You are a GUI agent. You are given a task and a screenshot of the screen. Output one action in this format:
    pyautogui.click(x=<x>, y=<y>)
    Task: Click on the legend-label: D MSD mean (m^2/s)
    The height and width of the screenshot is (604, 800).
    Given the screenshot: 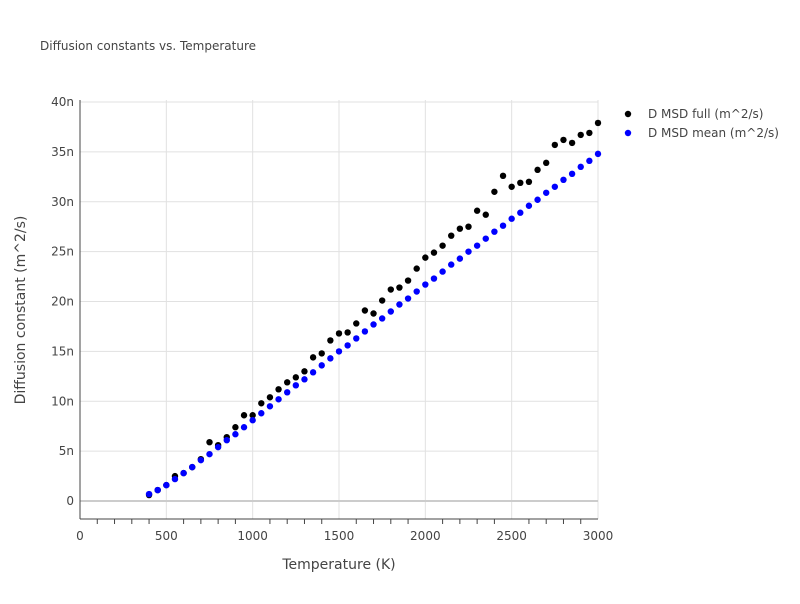 What is the action you would take?
    pyautogui.click(x=713, y=133)
    